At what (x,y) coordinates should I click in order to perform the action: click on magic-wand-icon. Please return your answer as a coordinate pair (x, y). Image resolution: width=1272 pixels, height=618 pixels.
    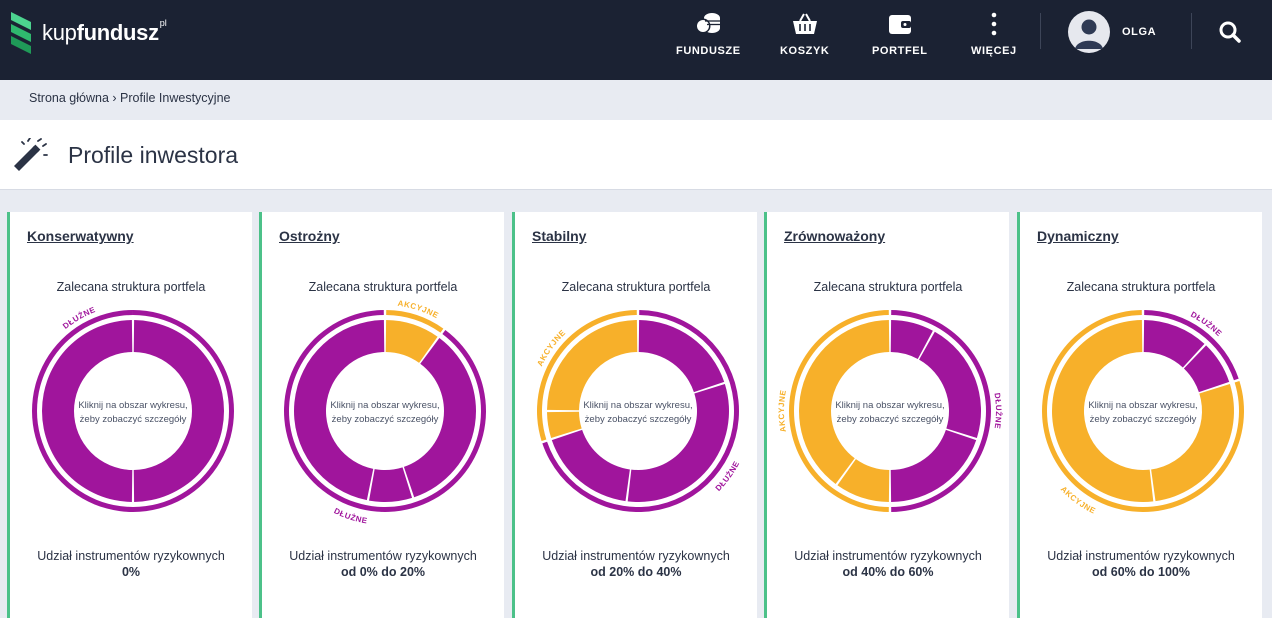
    Looking at the image, I should click on (31, 154).